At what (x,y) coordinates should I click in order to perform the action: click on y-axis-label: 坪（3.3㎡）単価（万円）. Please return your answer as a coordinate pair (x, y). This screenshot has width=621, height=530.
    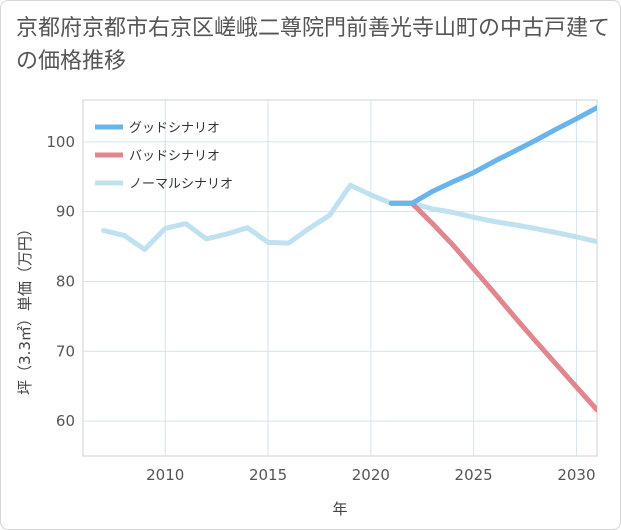
    Looking at the image, I should click on (25, 308).